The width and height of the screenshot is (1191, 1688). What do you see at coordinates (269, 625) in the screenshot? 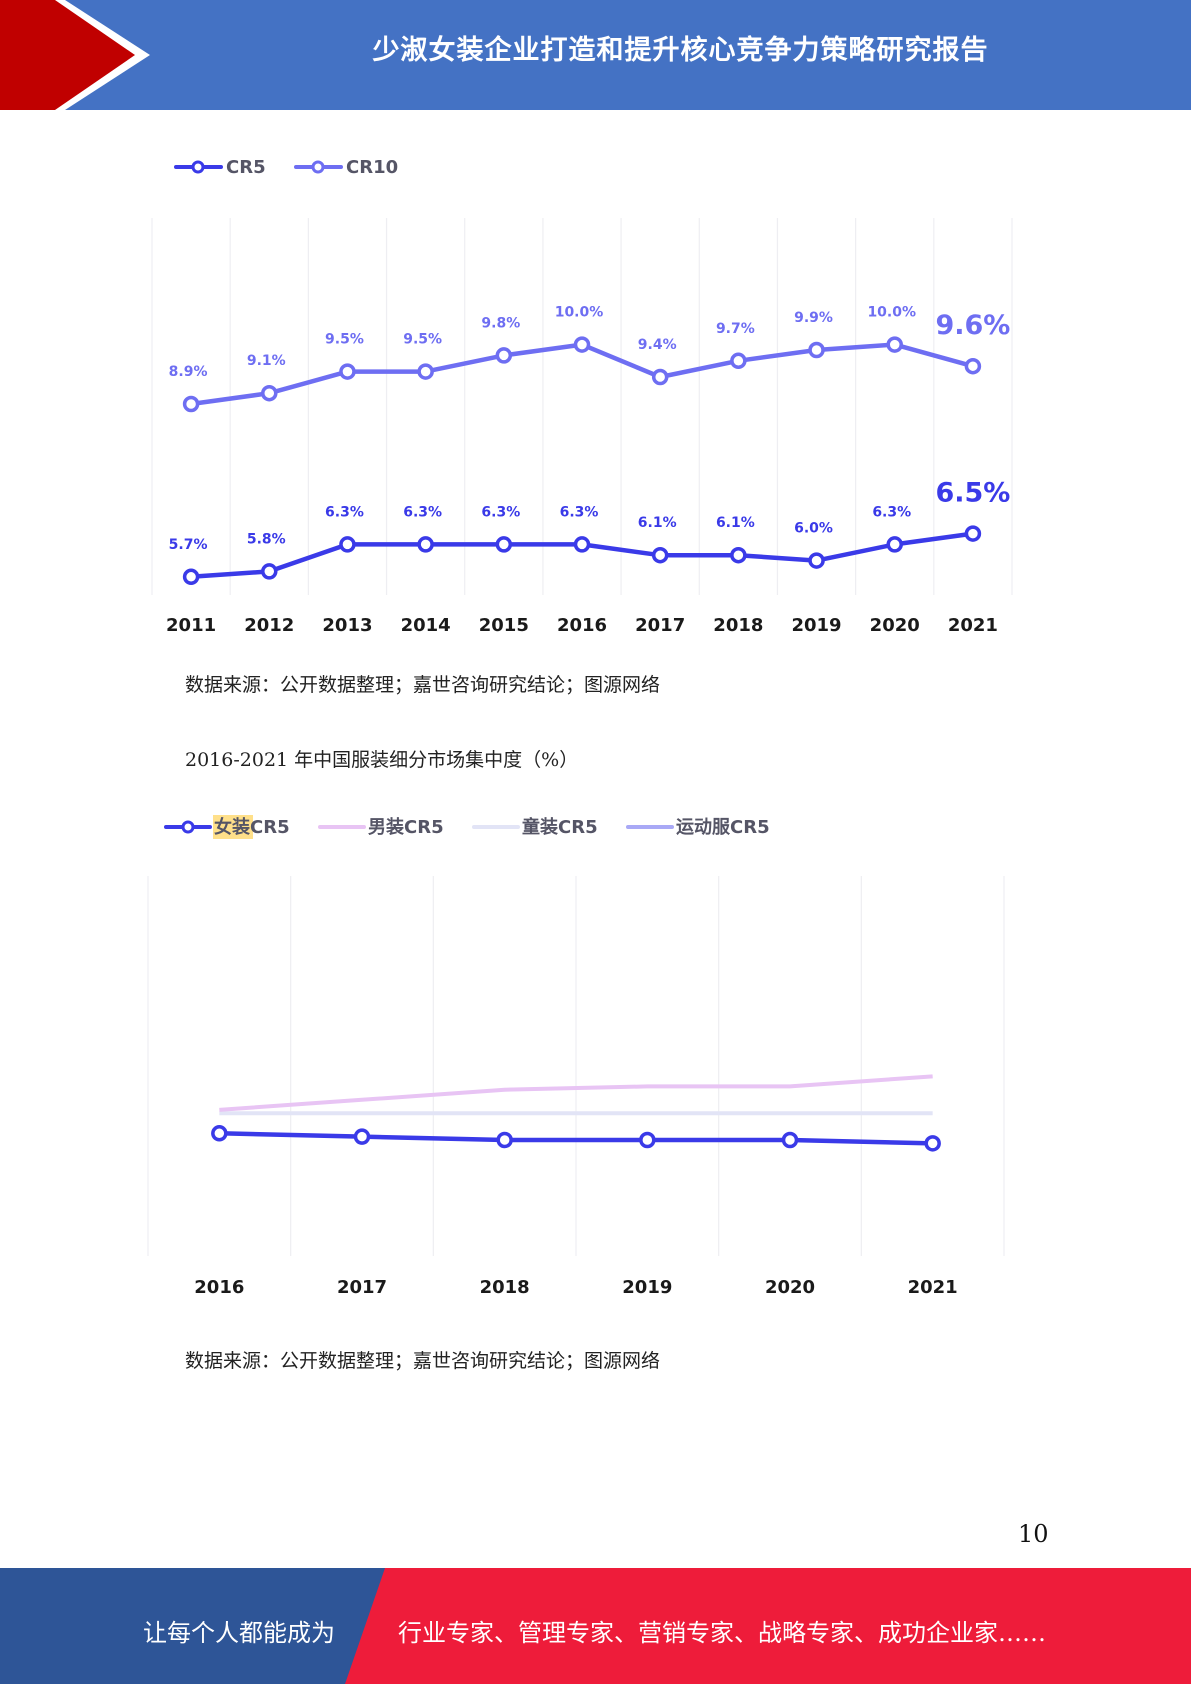
I see `x-tick-label: 2012` at bounding box center [269, 625].